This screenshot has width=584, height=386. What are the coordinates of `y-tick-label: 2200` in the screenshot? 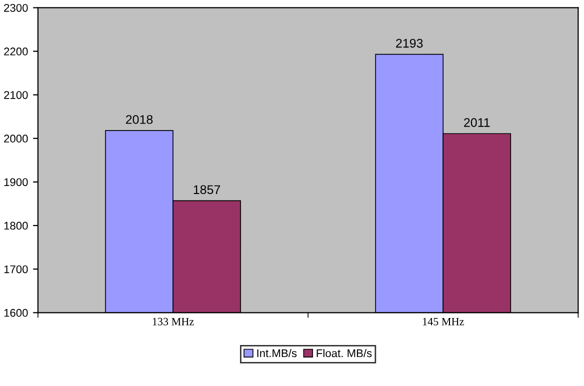 It's located at (16, 52).